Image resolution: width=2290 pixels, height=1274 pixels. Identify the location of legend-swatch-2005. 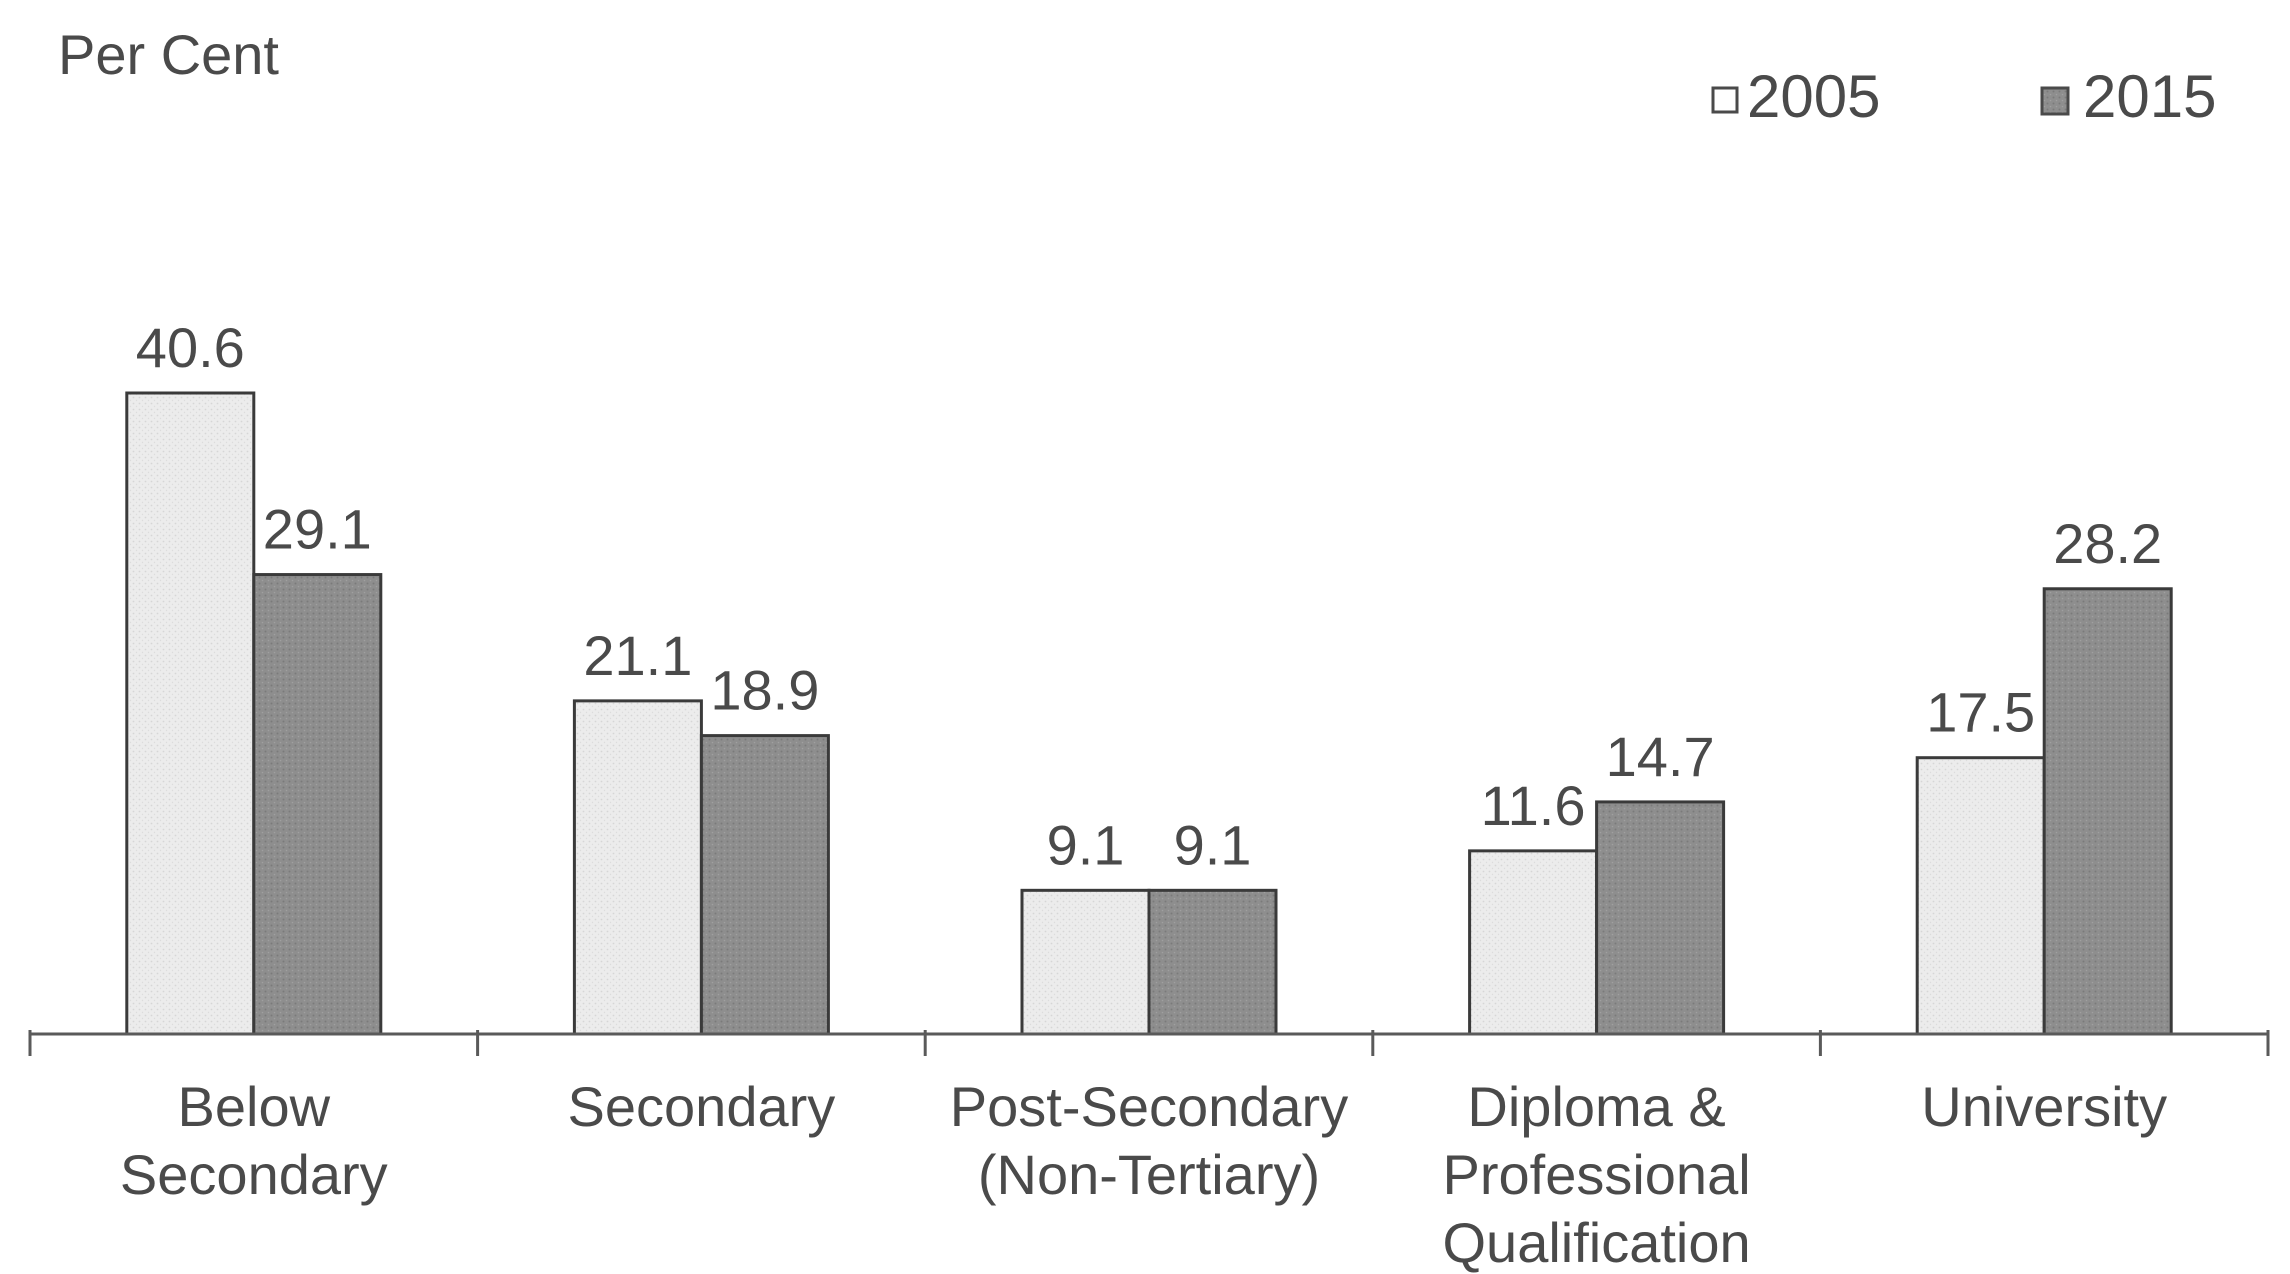
(1725, 100).